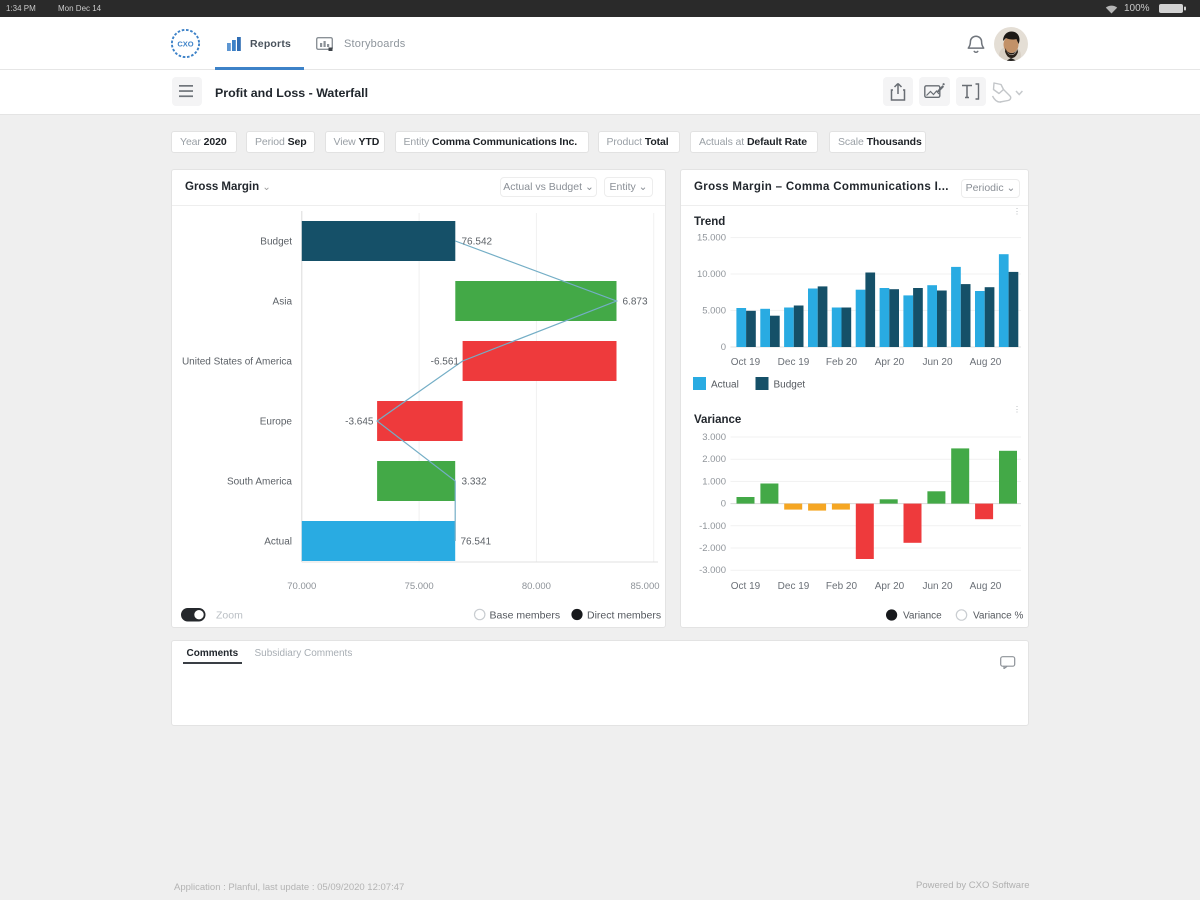 This screenshot has height=900, width=1200. Describe the element at coordinates (624, 616) in the screenshot. I see `svg-text: Direct members` at that location.